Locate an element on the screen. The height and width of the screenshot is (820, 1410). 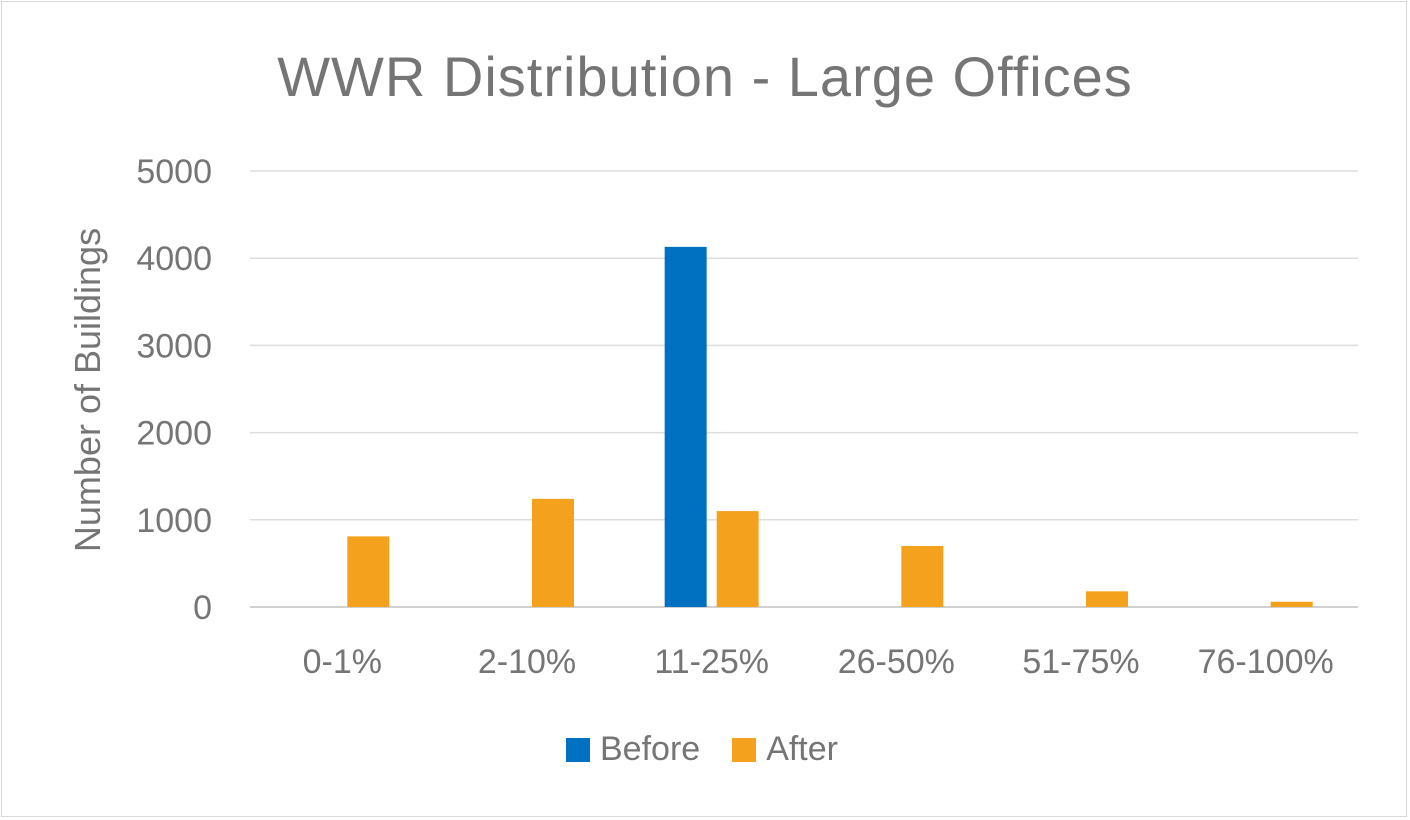
y-tick-label: 1000 is located at coordinates (174, 521).